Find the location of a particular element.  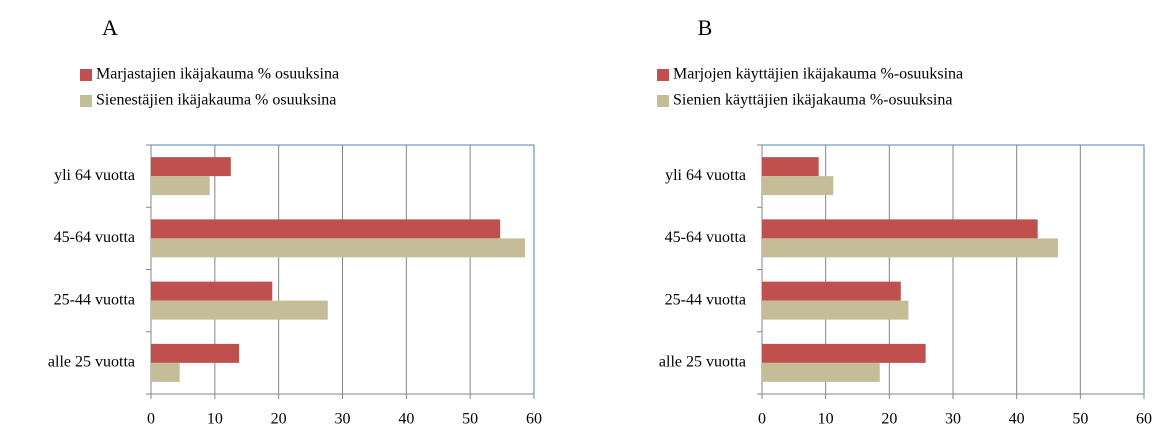

legend-label: Marjastajien ikäjakauma % osuuksina is located at coordinates (217, 74).